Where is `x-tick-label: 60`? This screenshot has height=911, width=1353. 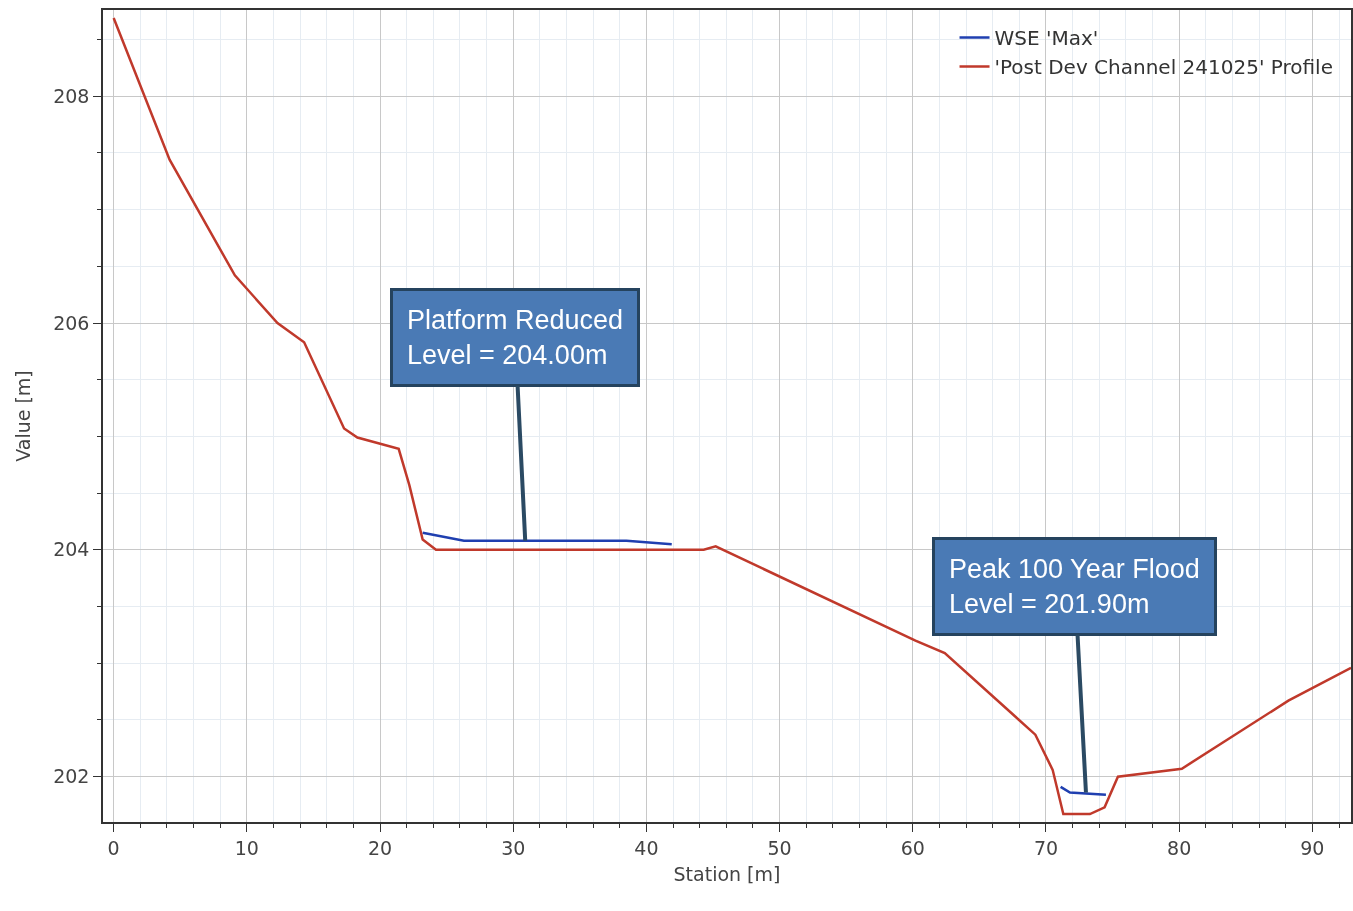
x-tick-label: 60 is located at coordinates (912, 847).